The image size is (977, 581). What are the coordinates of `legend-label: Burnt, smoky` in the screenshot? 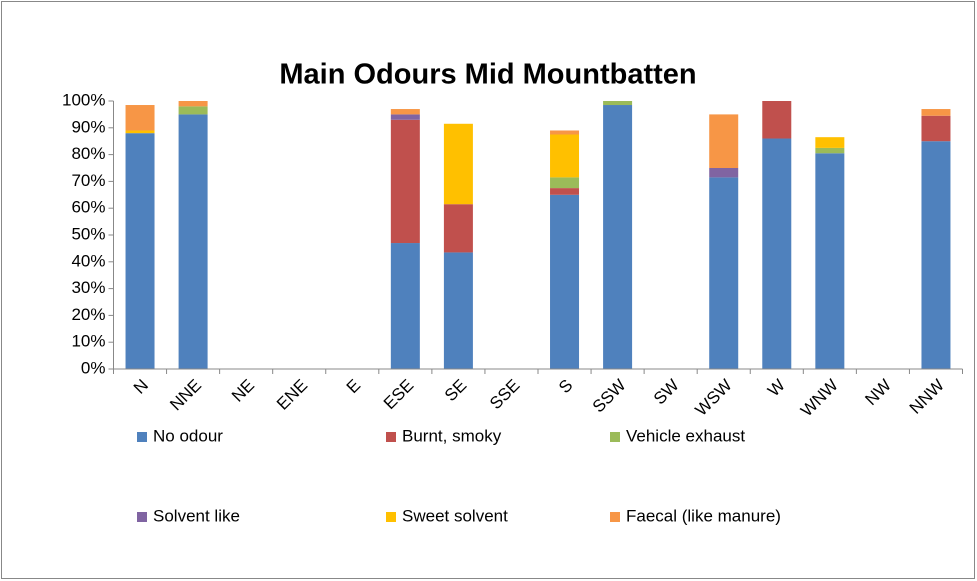 It's located at (452, 435).